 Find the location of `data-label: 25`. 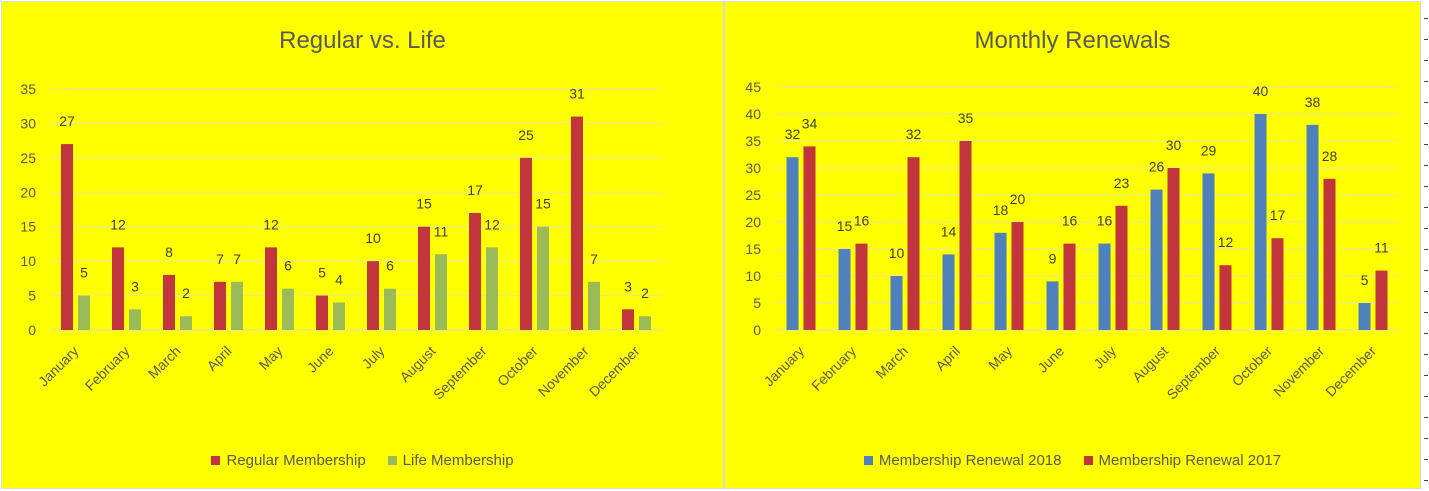

data-label: 25 is located at coordinates (526, 135).